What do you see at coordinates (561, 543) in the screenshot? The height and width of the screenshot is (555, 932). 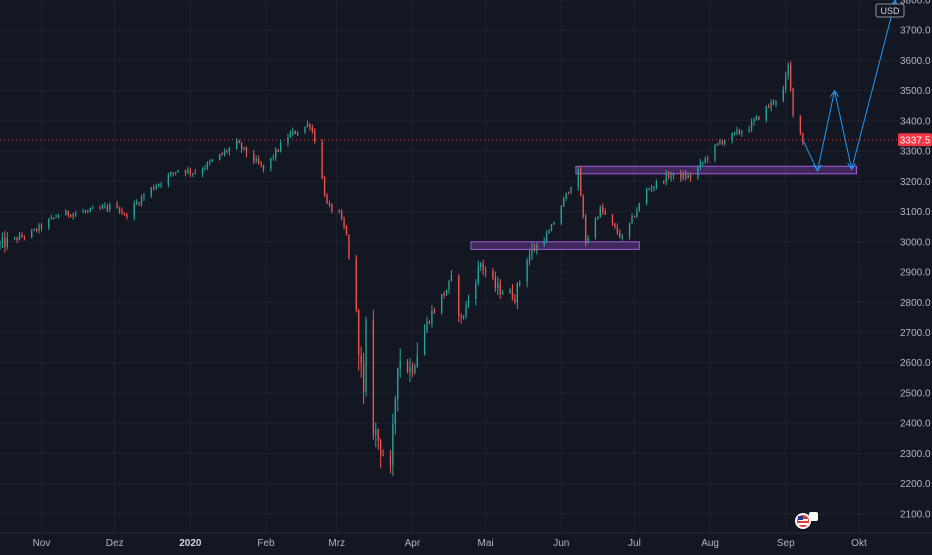 I see `x-tick-label: Jun` at bounding box center [561, 543].